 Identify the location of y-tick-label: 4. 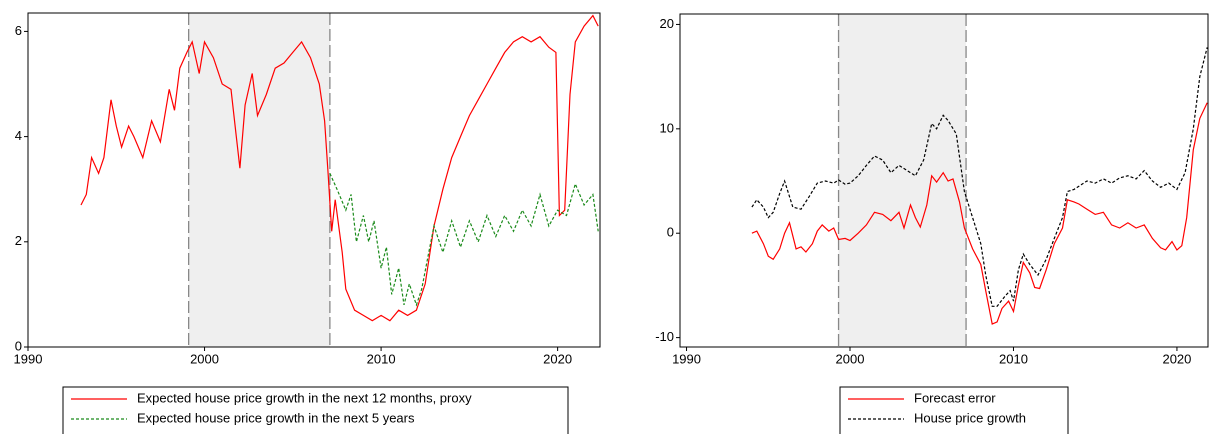
(18, 135).